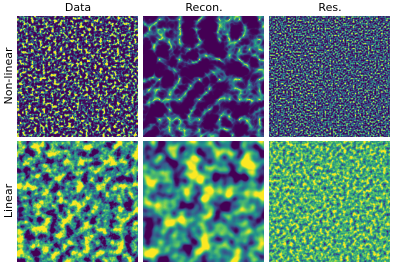  Describe the element at coordinates (8, 75) in the screenshot. I see `row-label: Non-linear` at that location.